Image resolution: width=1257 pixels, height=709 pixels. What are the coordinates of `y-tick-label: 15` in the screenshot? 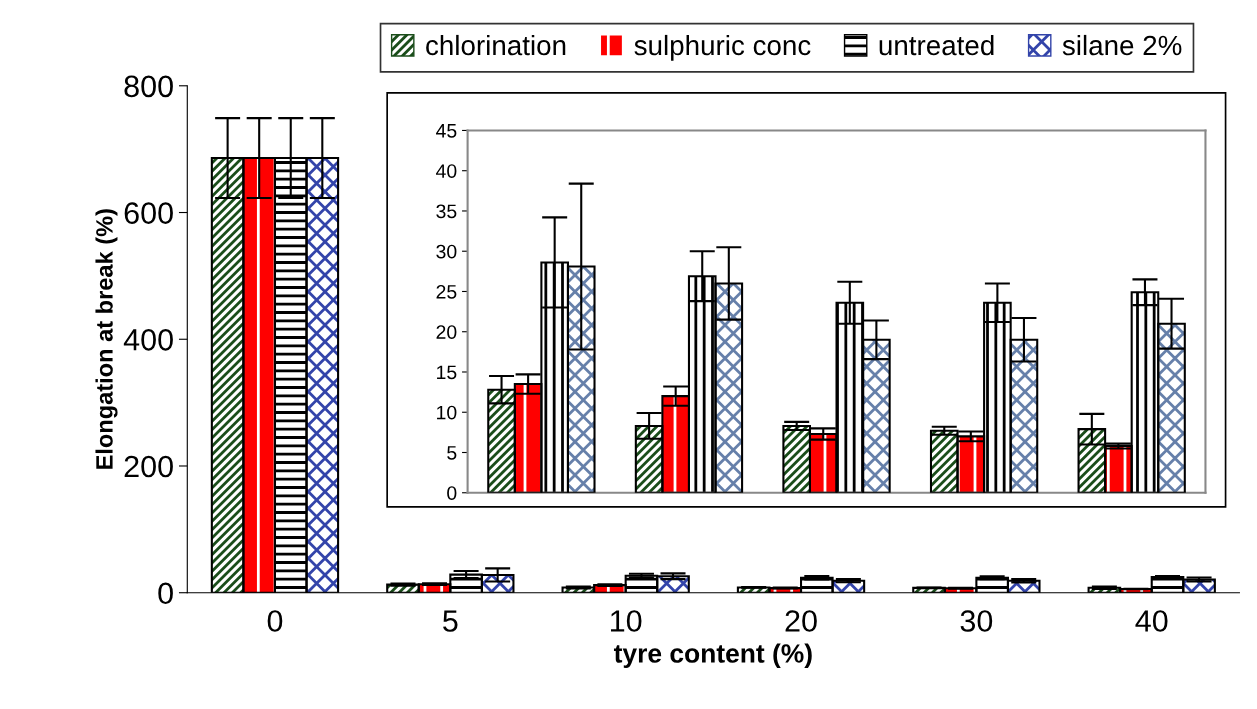 It's located at (447, 372).